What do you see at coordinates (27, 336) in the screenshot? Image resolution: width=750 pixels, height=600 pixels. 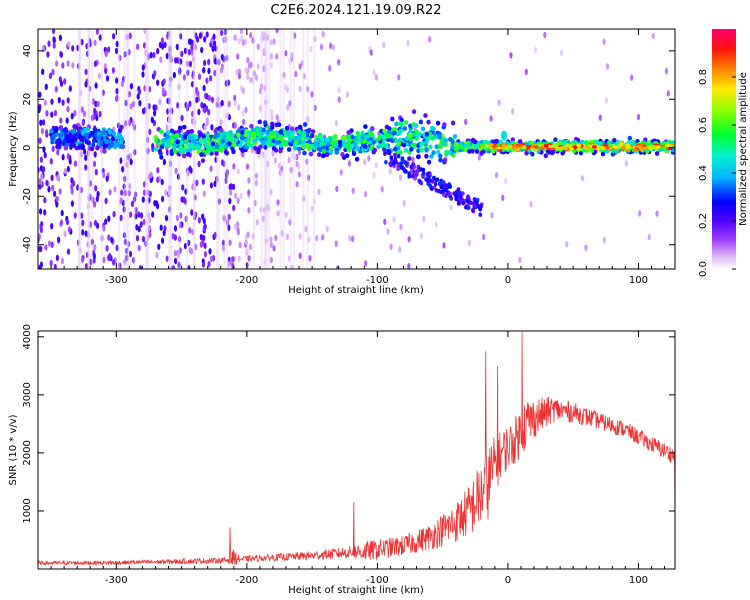 I see `snr-y-tick-label: 4000` at bounding box center [27, 336].